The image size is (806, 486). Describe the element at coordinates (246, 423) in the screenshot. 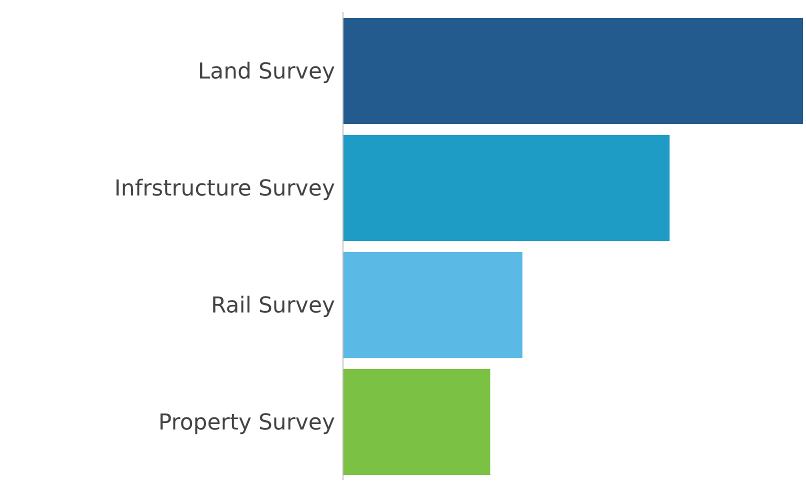

I see `y-tick-label: Property Survey` at that location.